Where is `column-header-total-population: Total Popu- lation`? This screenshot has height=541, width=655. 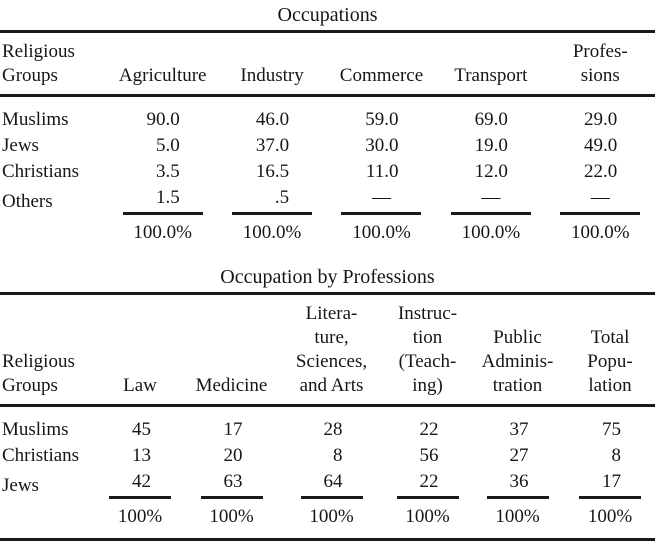 column-header-total-population: Total Popu- lation is located at coordinates (610, 351).